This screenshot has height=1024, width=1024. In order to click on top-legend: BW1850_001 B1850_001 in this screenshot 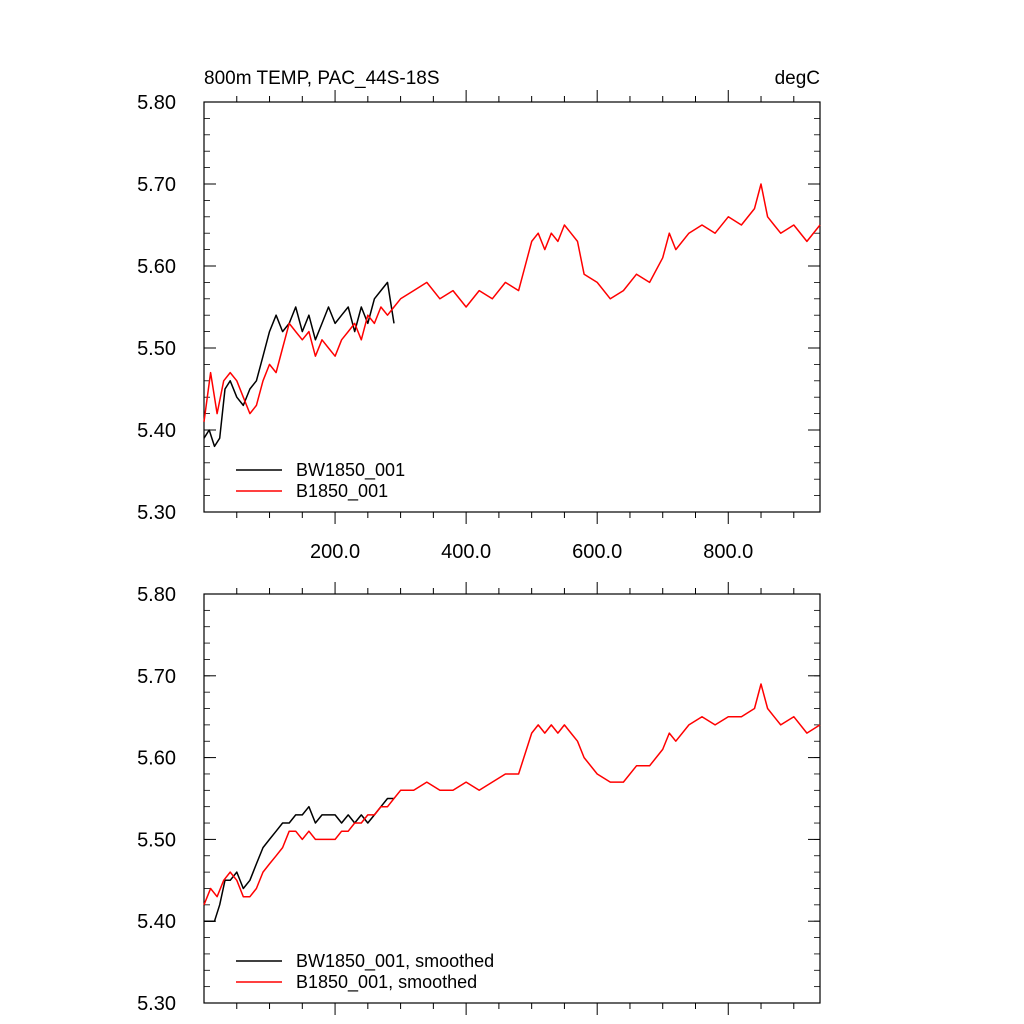, I will do `click(320, 481)`.